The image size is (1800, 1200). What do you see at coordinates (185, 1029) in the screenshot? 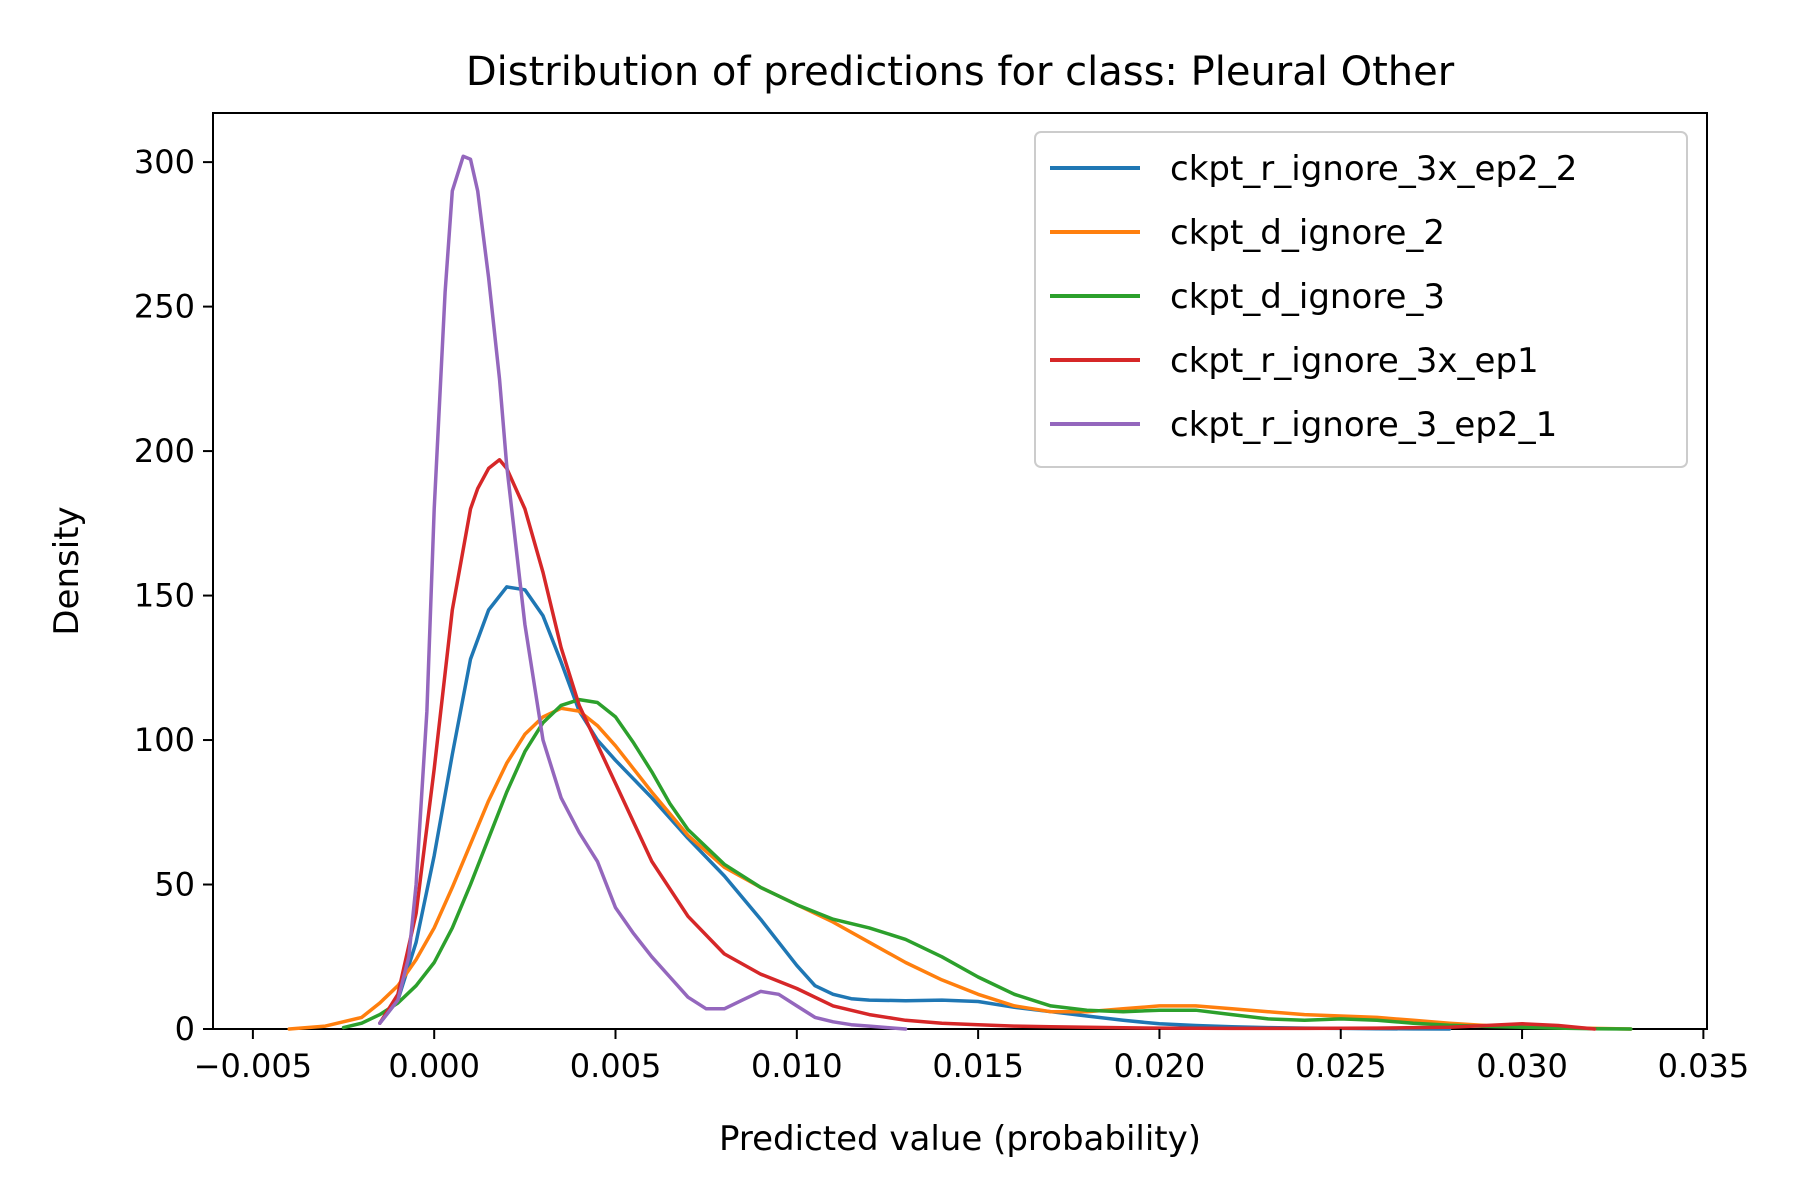
I see `y-tick-label: 0` at bounding box center [185, 1029].